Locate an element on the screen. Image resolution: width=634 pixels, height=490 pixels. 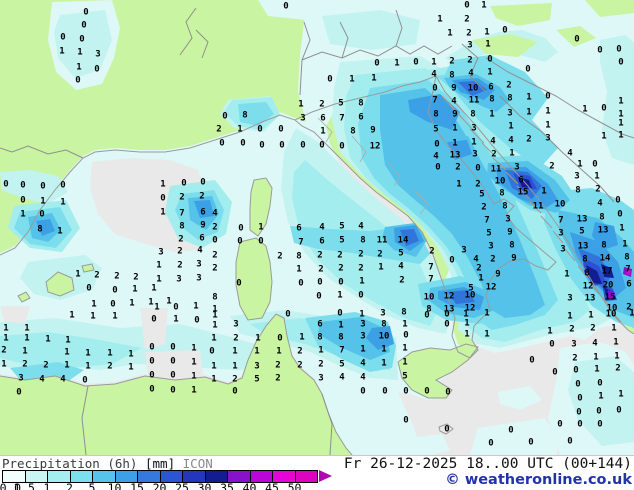
colorbar-tick: 2 is located at coordinates (69, 485).